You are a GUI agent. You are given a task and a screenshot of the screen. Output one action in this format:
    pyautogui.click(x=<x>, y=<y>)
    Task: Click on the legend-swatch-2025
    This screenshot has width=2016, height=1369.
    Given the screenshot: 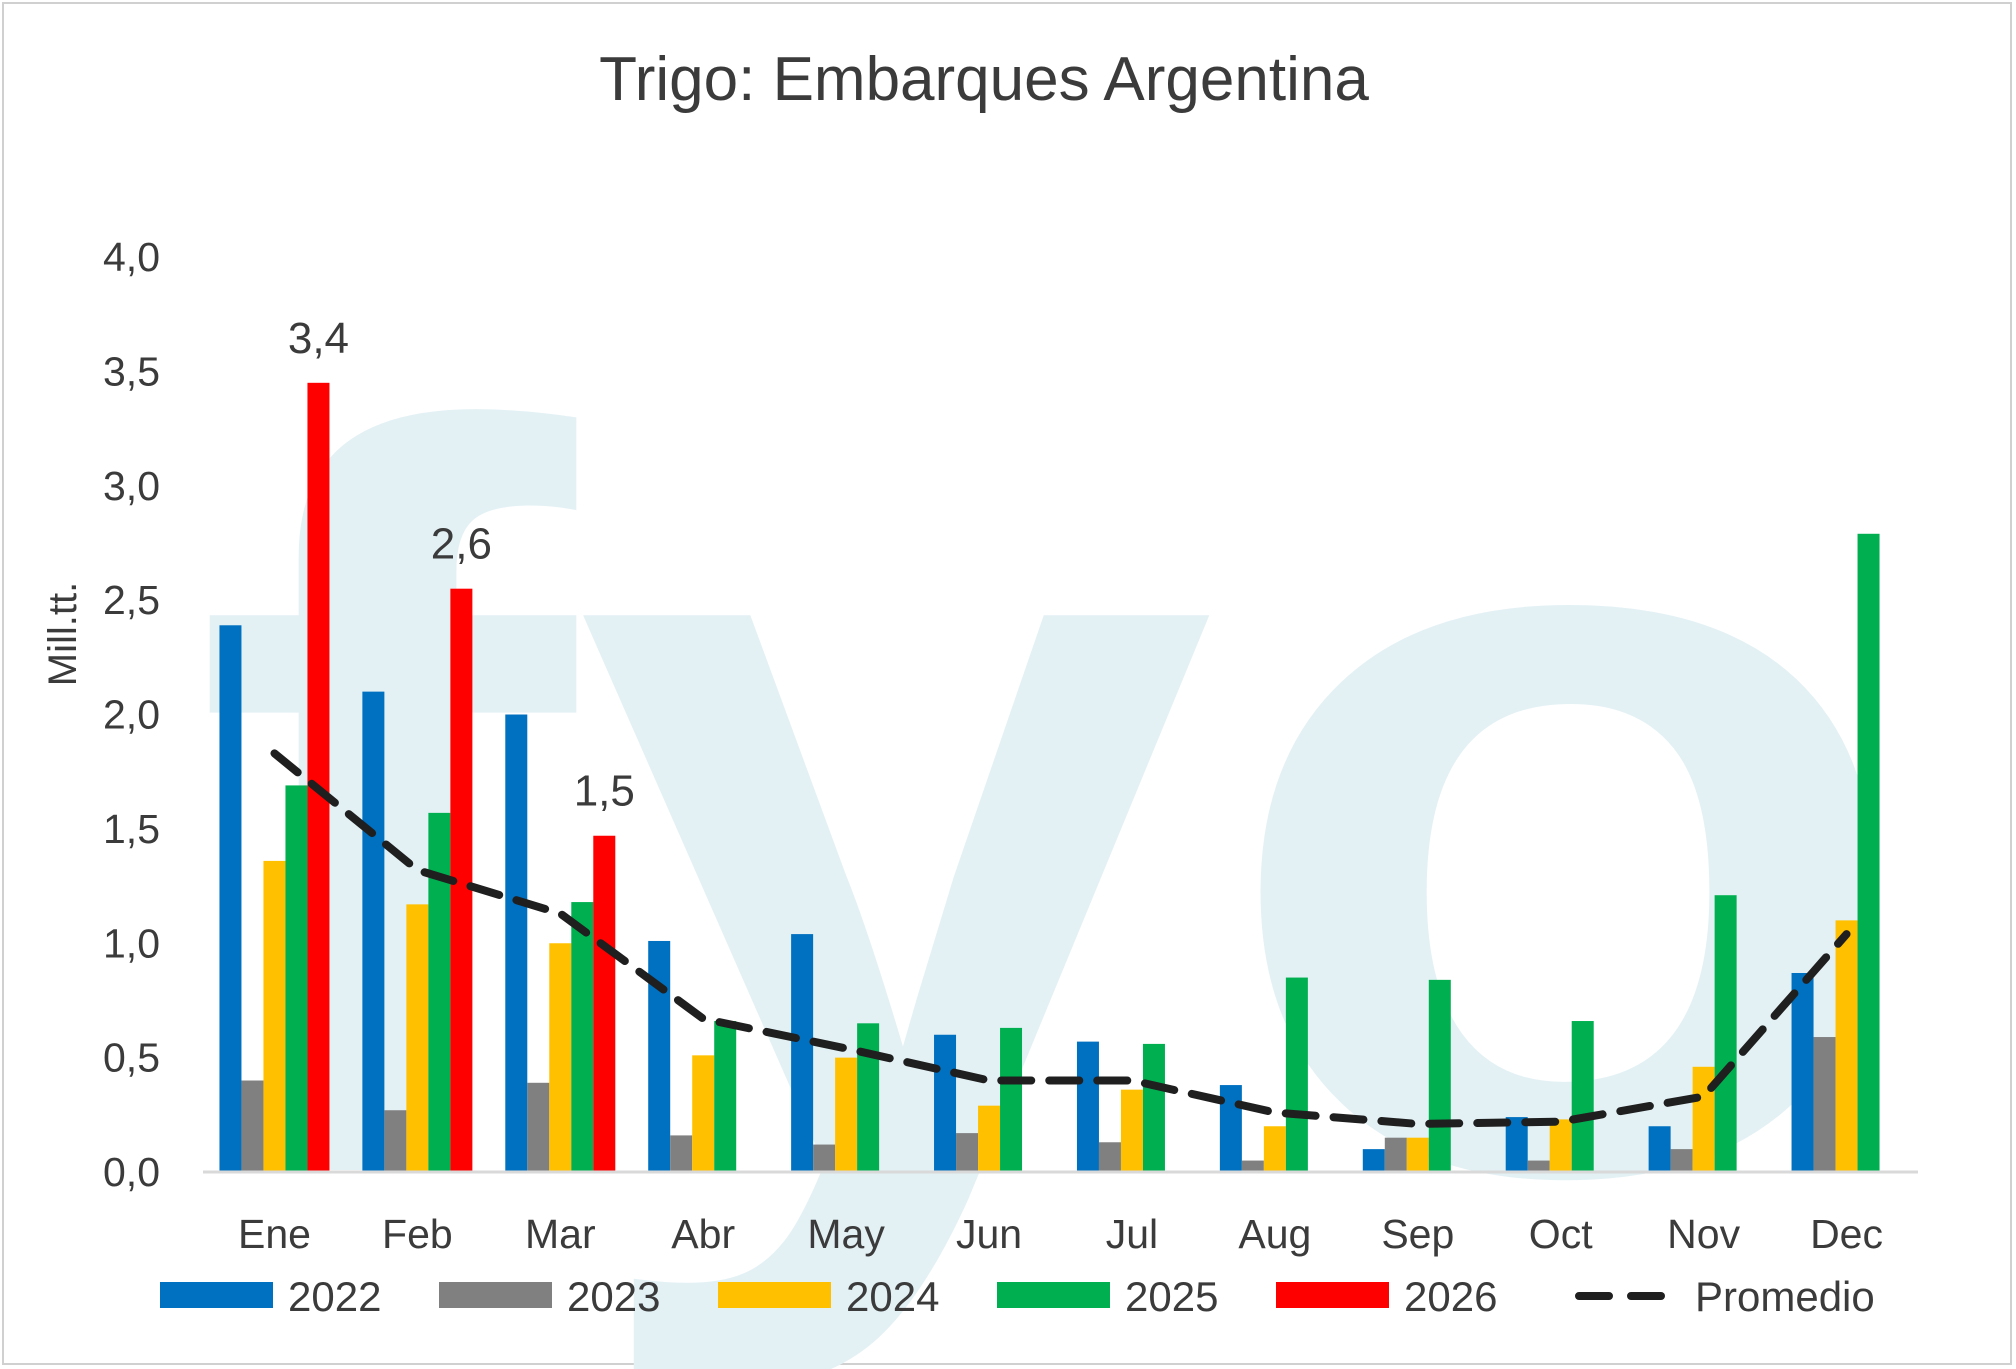 What is the action you would take?
    pyautogui.click(x=1053, y=1295)
    